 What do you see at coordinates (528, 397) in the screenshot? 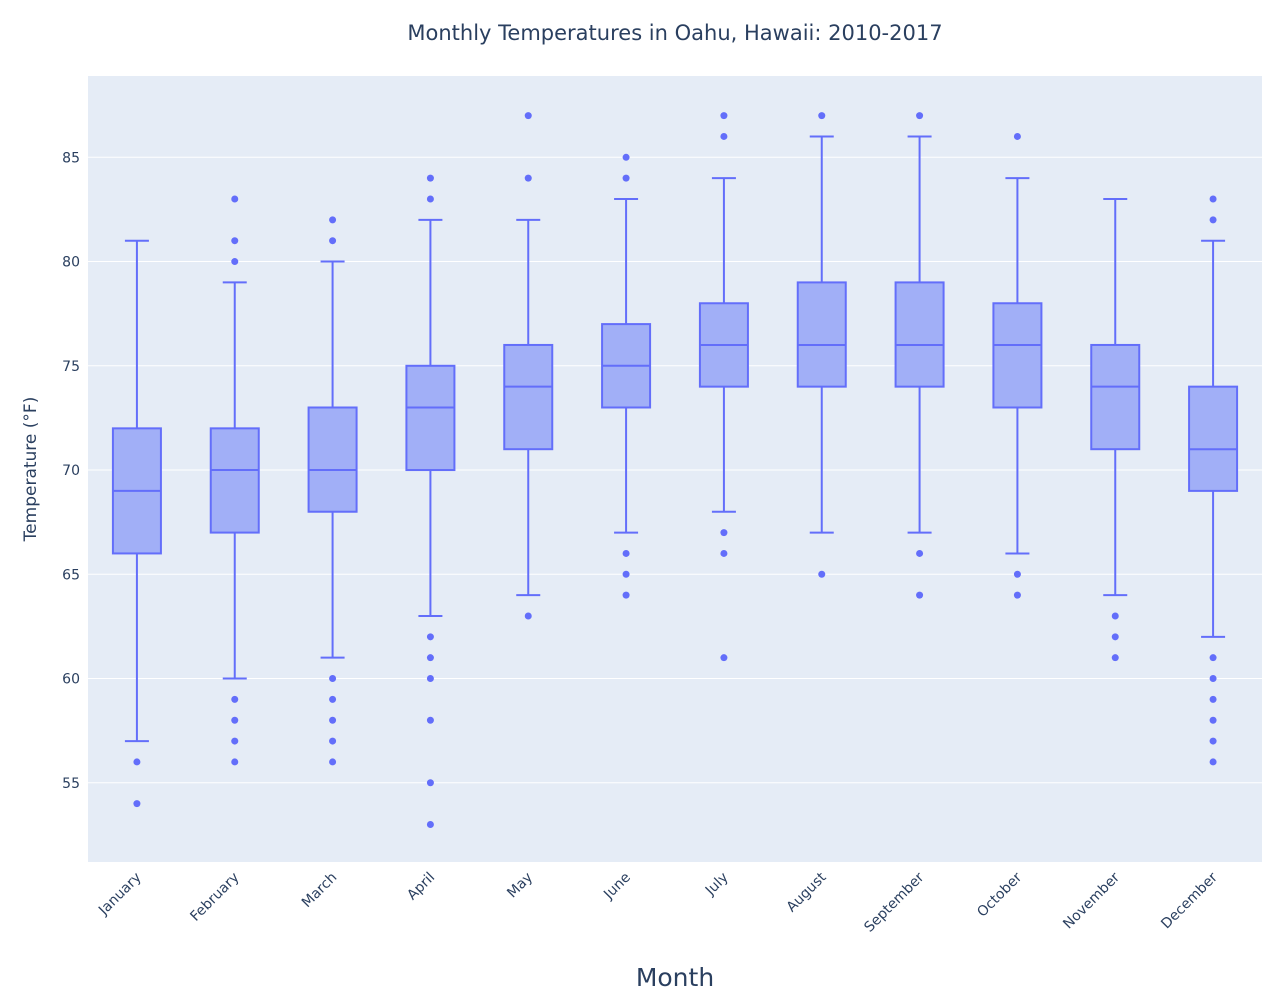
I see `iqr-box-may` at bounding box center [528, 397].